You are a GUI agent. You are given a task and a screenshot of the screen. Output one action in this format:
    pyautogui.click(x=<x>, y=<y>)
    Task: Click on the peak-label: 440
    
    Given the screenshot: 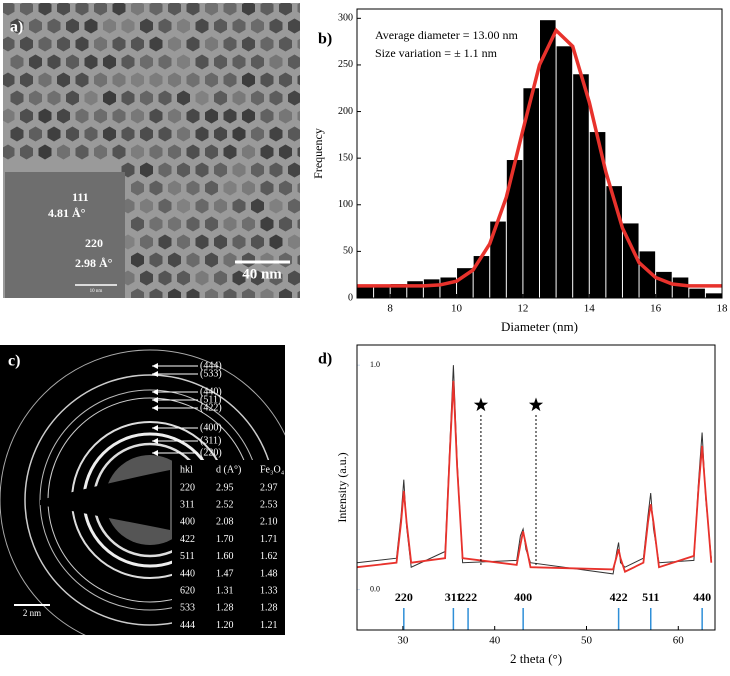 What is the action you would take?
    pyautogui.click(x=702, y=597)
    